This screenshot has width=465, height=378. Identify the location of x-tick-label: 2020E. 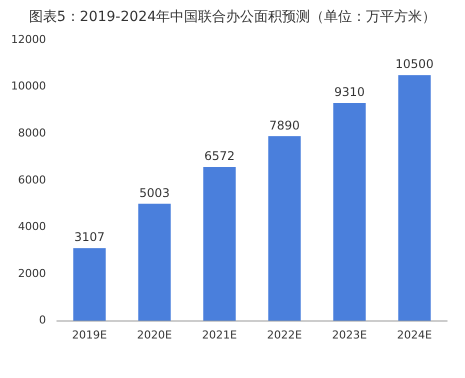
(154, 335).